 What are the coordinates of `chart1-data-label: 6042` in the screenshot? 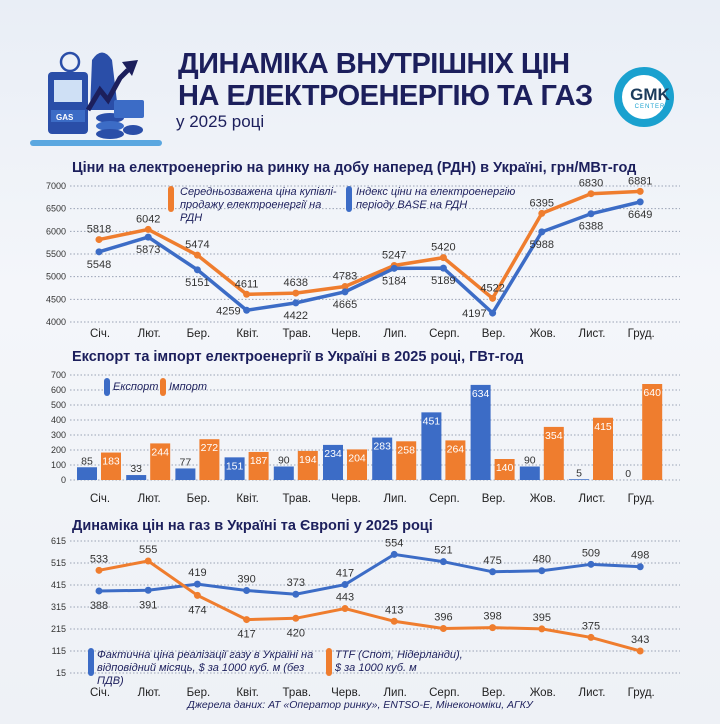 It's located at (148, 219).